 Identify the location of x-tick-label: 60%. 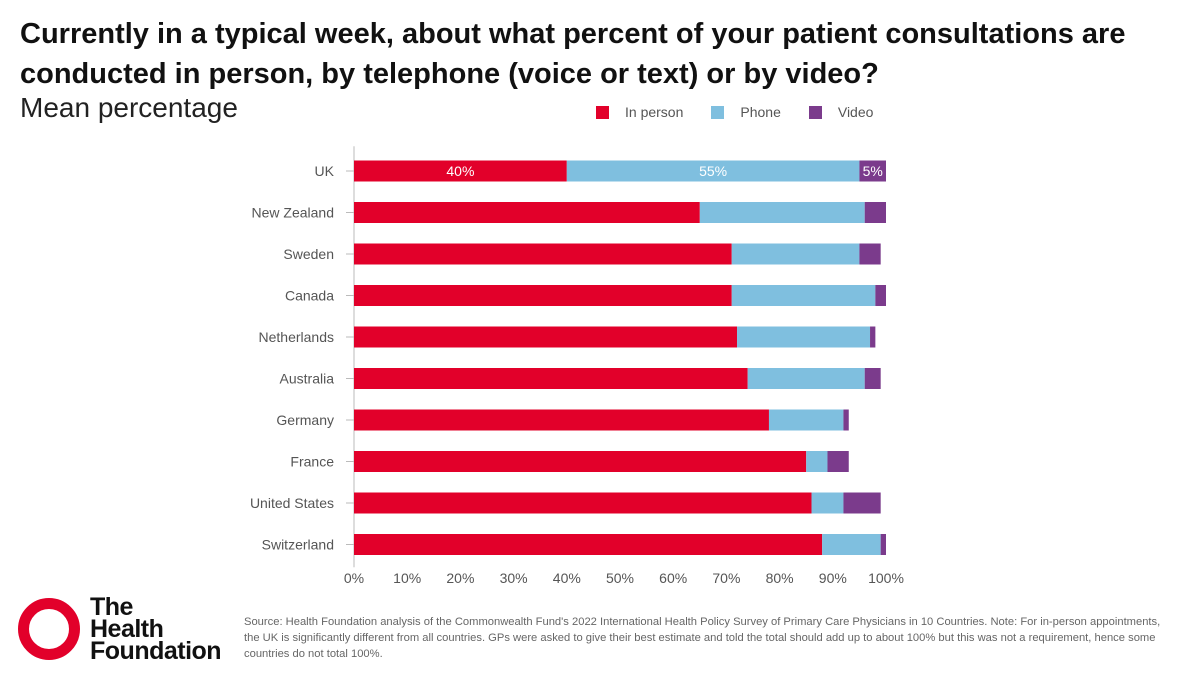
(673, 578).